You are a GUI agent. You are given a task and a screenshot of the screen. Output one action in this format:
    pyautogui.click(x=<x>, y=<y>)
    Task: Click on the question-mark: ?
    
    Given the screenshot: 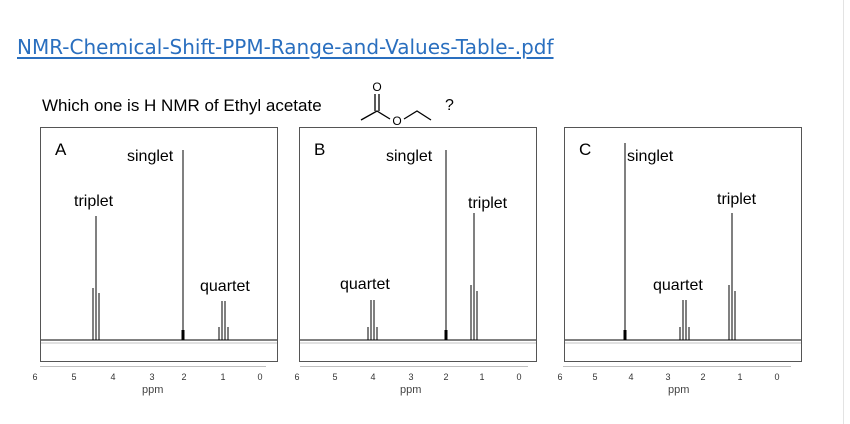 What is the action you would take?
    pyautogui.click(x=449, y=105)
    